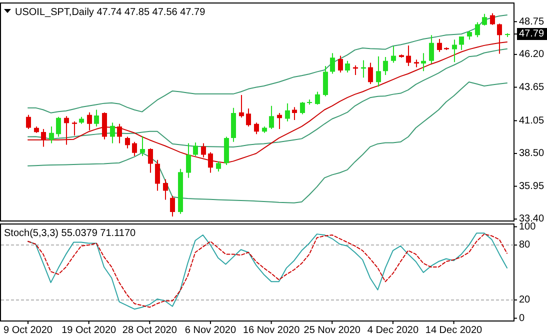 This screenshot has height=336, width=547. What do you see at coordinates (89, 330) in the screenshot?
I see `x-tick-label: 19 Oct 2020` at bounding box center [89, 330].